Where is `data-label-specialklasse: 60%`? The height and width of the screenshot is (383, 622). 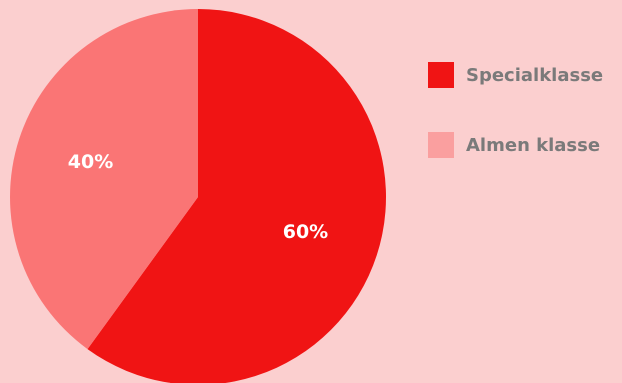
data-label-specialklasse: 60% is located at coordinates (305, 232).